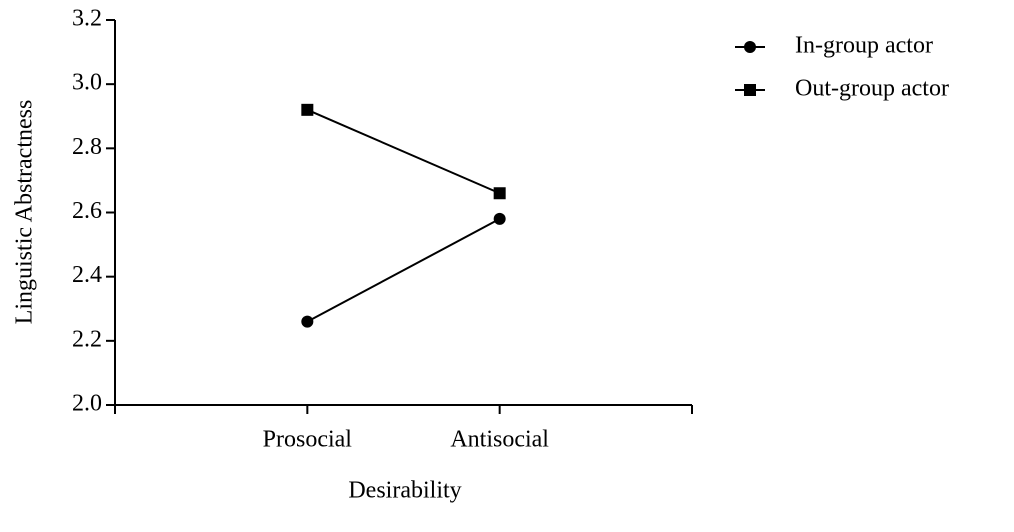 The image size is (1014, 532). Describe the element at coordinates (404, 491) in the screenshot. I see `x-axis-label: Desirability` at that location.